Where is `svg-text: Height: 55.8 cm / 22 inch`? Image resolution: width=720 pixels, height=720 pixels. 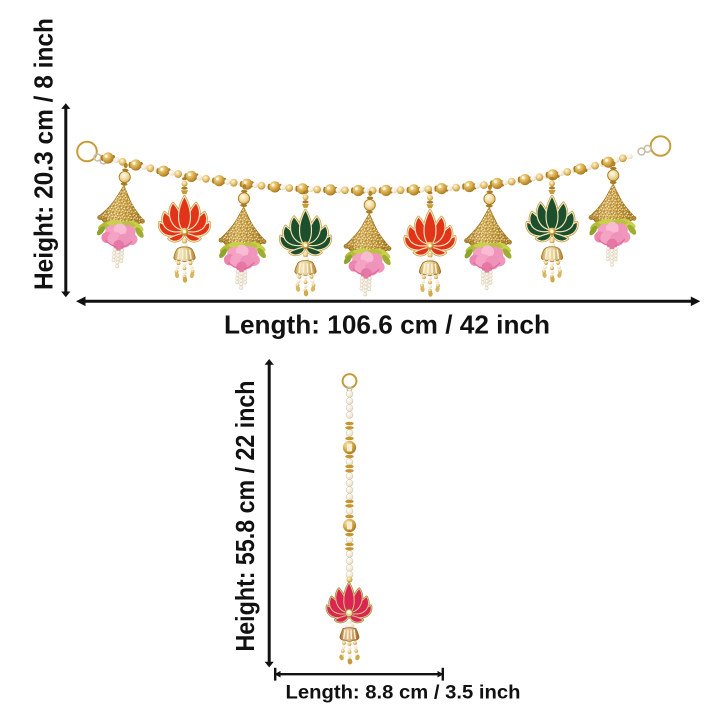 svg-text: Height: 55.8 cm / 22 inch is located at coordinates (245, 516).